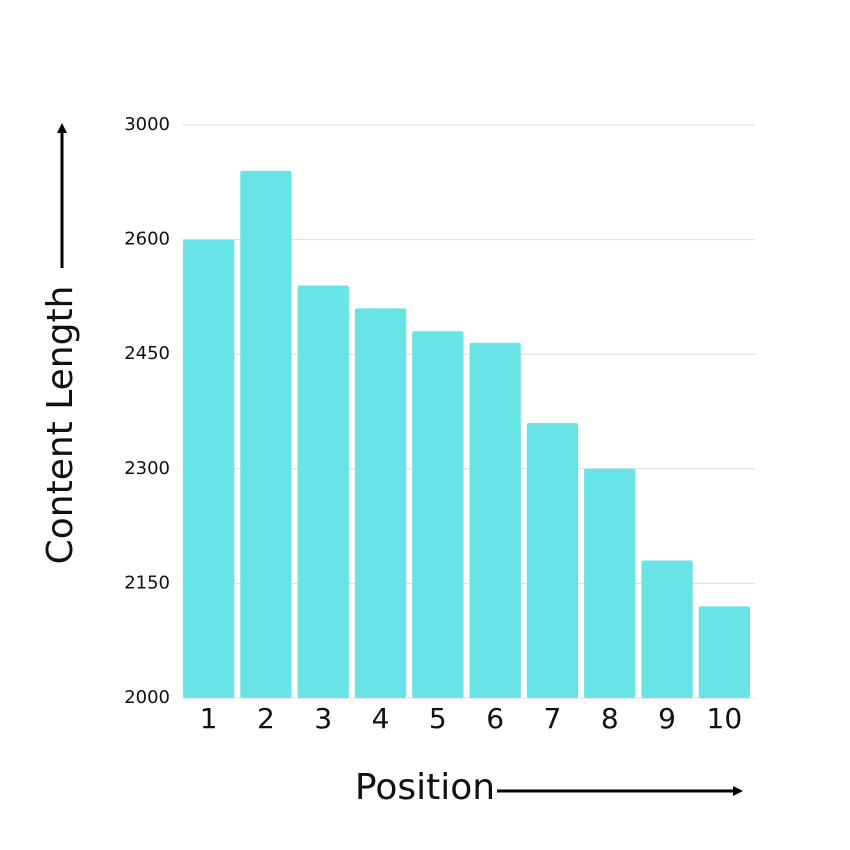 The height and width of the screenshot is (850, 850). What do you see at coordinates (725, 718) in the screenshot?
I see `x-tick-label: 10` at bounding box center [725, 718].